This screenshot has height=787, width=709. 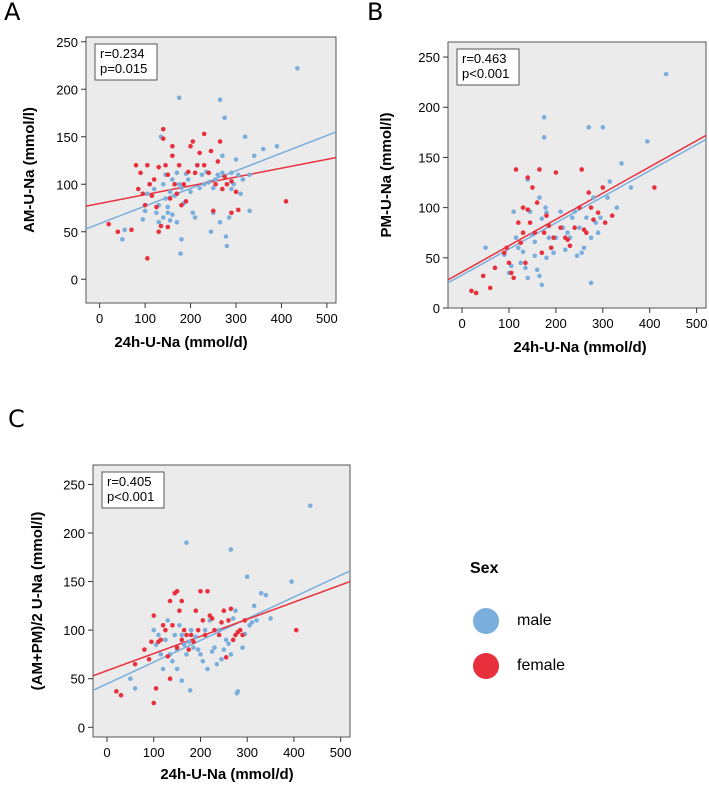 I want to click on y-tick-label: 0, so click(x=81, y=727).